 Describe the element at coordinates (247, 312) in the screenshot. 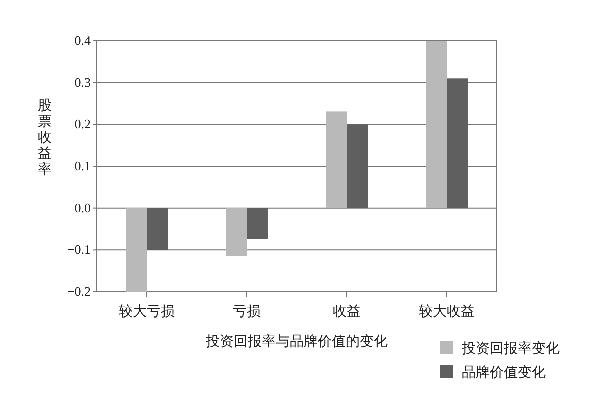

I see `x-tick-label: 亏损` at that location.